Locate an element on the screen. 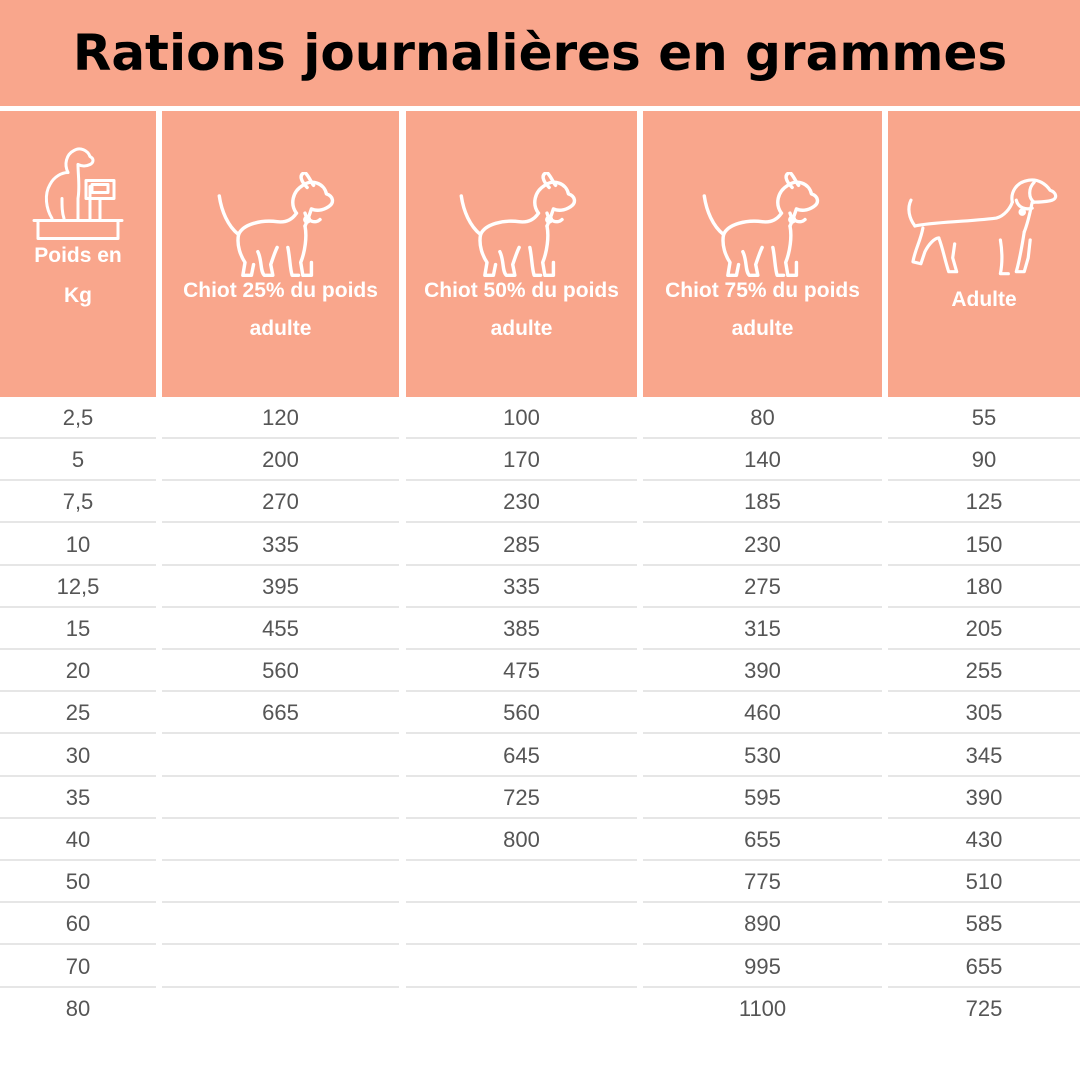 The height and width of the screenshot is (1080, 1080). ration-cell: 775 is located at coordinates (762, 882).